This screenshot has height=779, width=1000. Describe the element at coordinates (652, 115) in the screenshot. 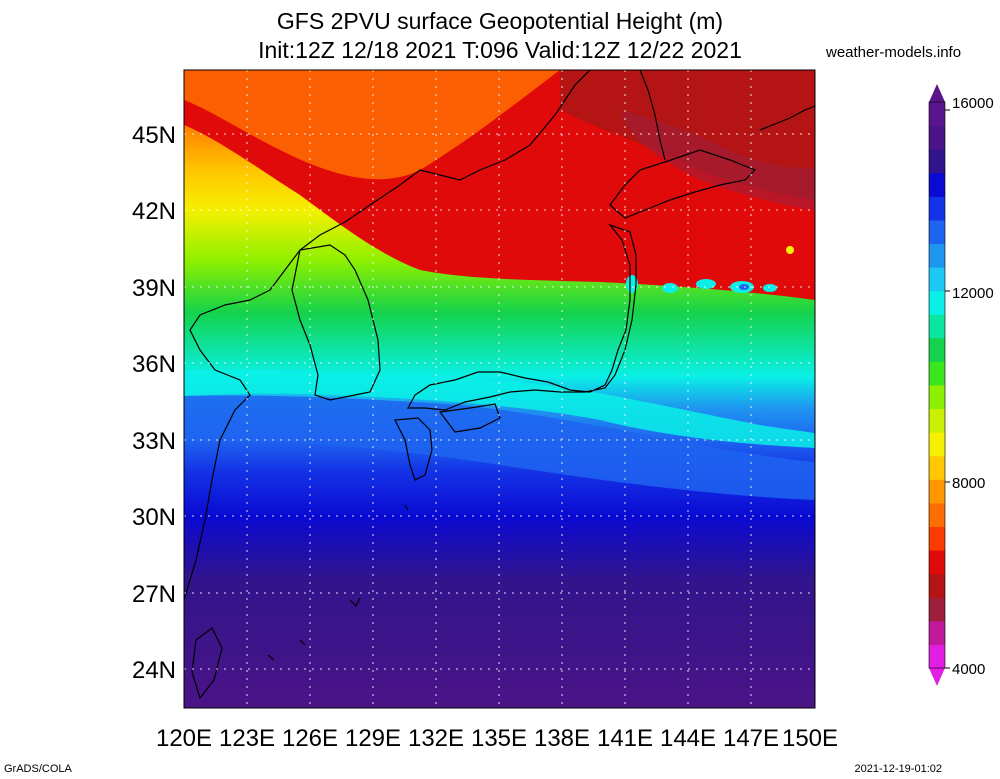

I see `sakhalin-coastline` at that location.